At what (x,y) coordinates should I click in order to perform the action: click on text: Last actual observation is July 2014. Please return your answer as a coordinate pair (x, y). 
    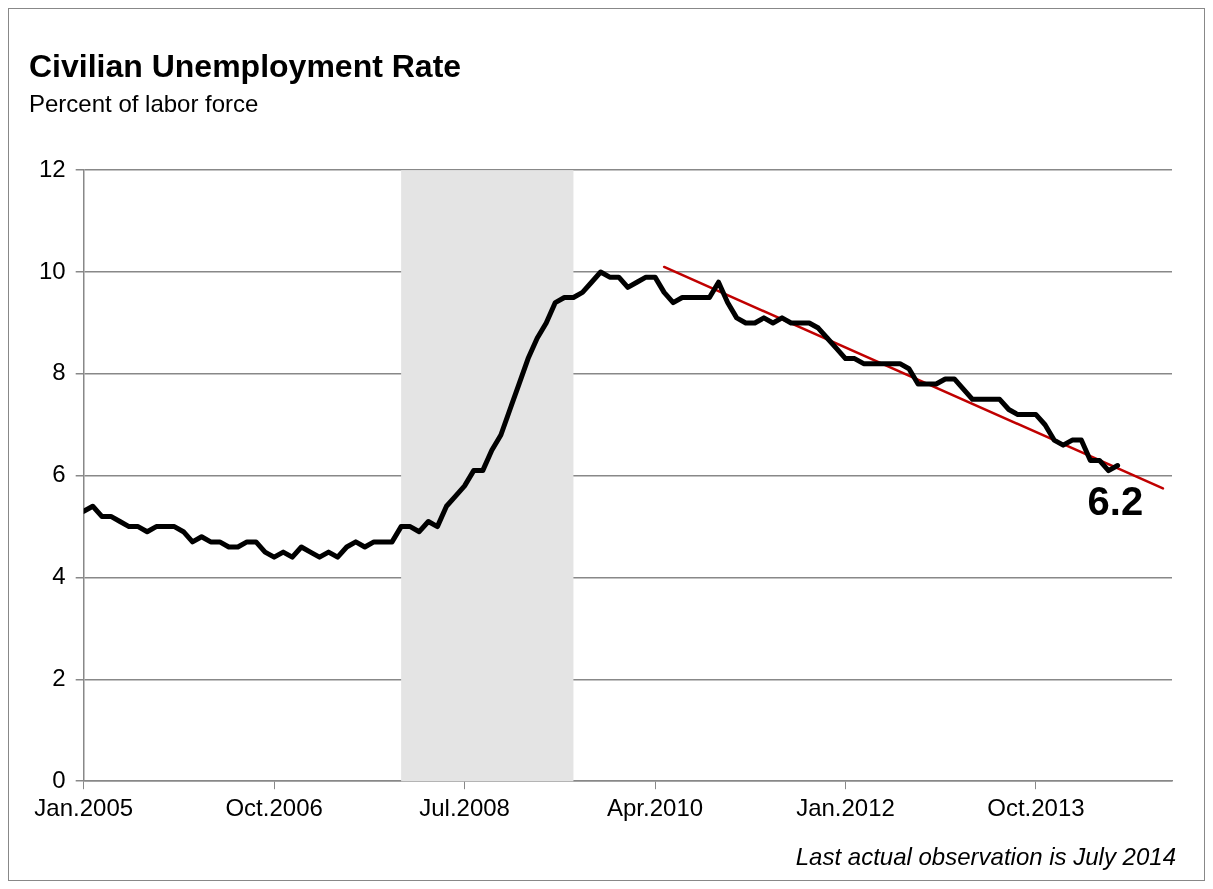
    Looking at the image, I should click on (985, 856).